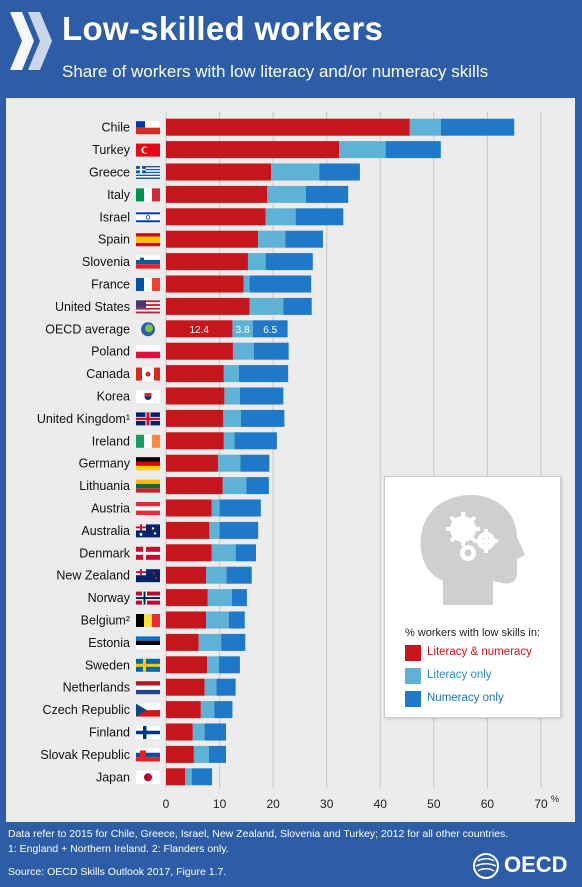 This screenshot has width=582, height=887. Describe the element at coordinates (148, 576) in the screenshot. I see `new-zealand-flag` at that location.